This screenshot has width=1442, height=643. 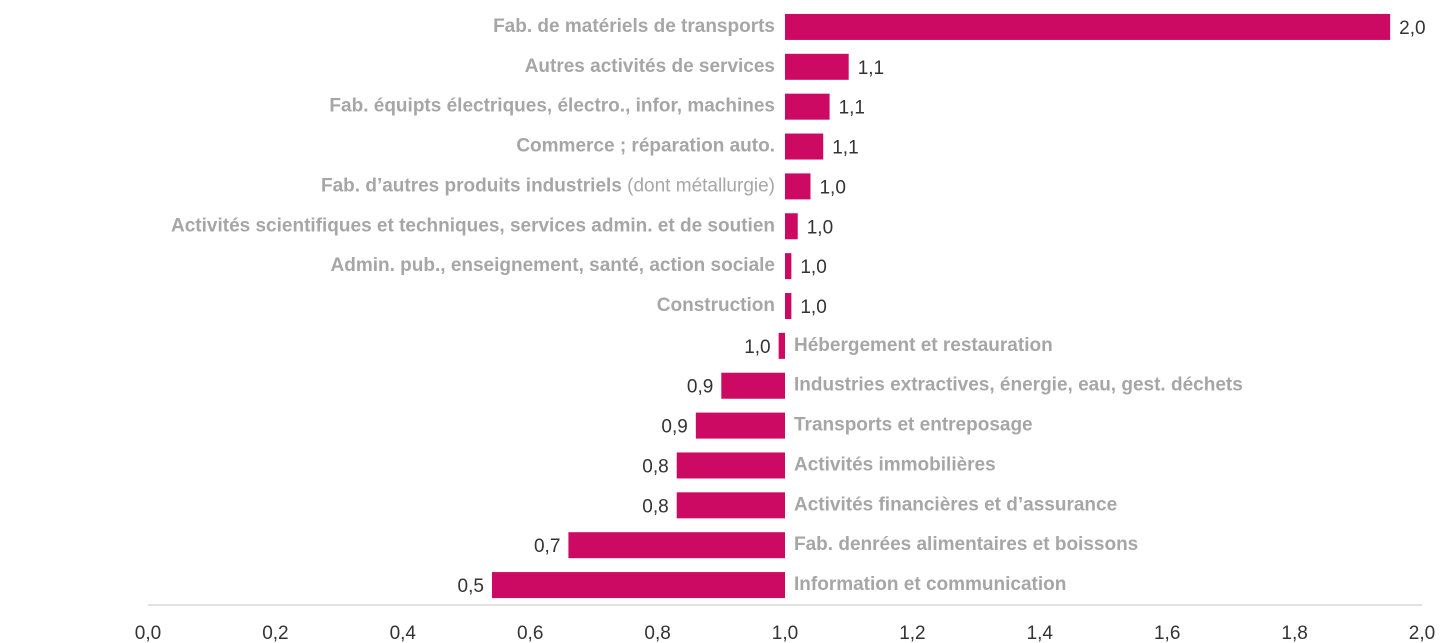 I want to click on category-label: Fab. de matériels de transports, so click(x=634, y=26).